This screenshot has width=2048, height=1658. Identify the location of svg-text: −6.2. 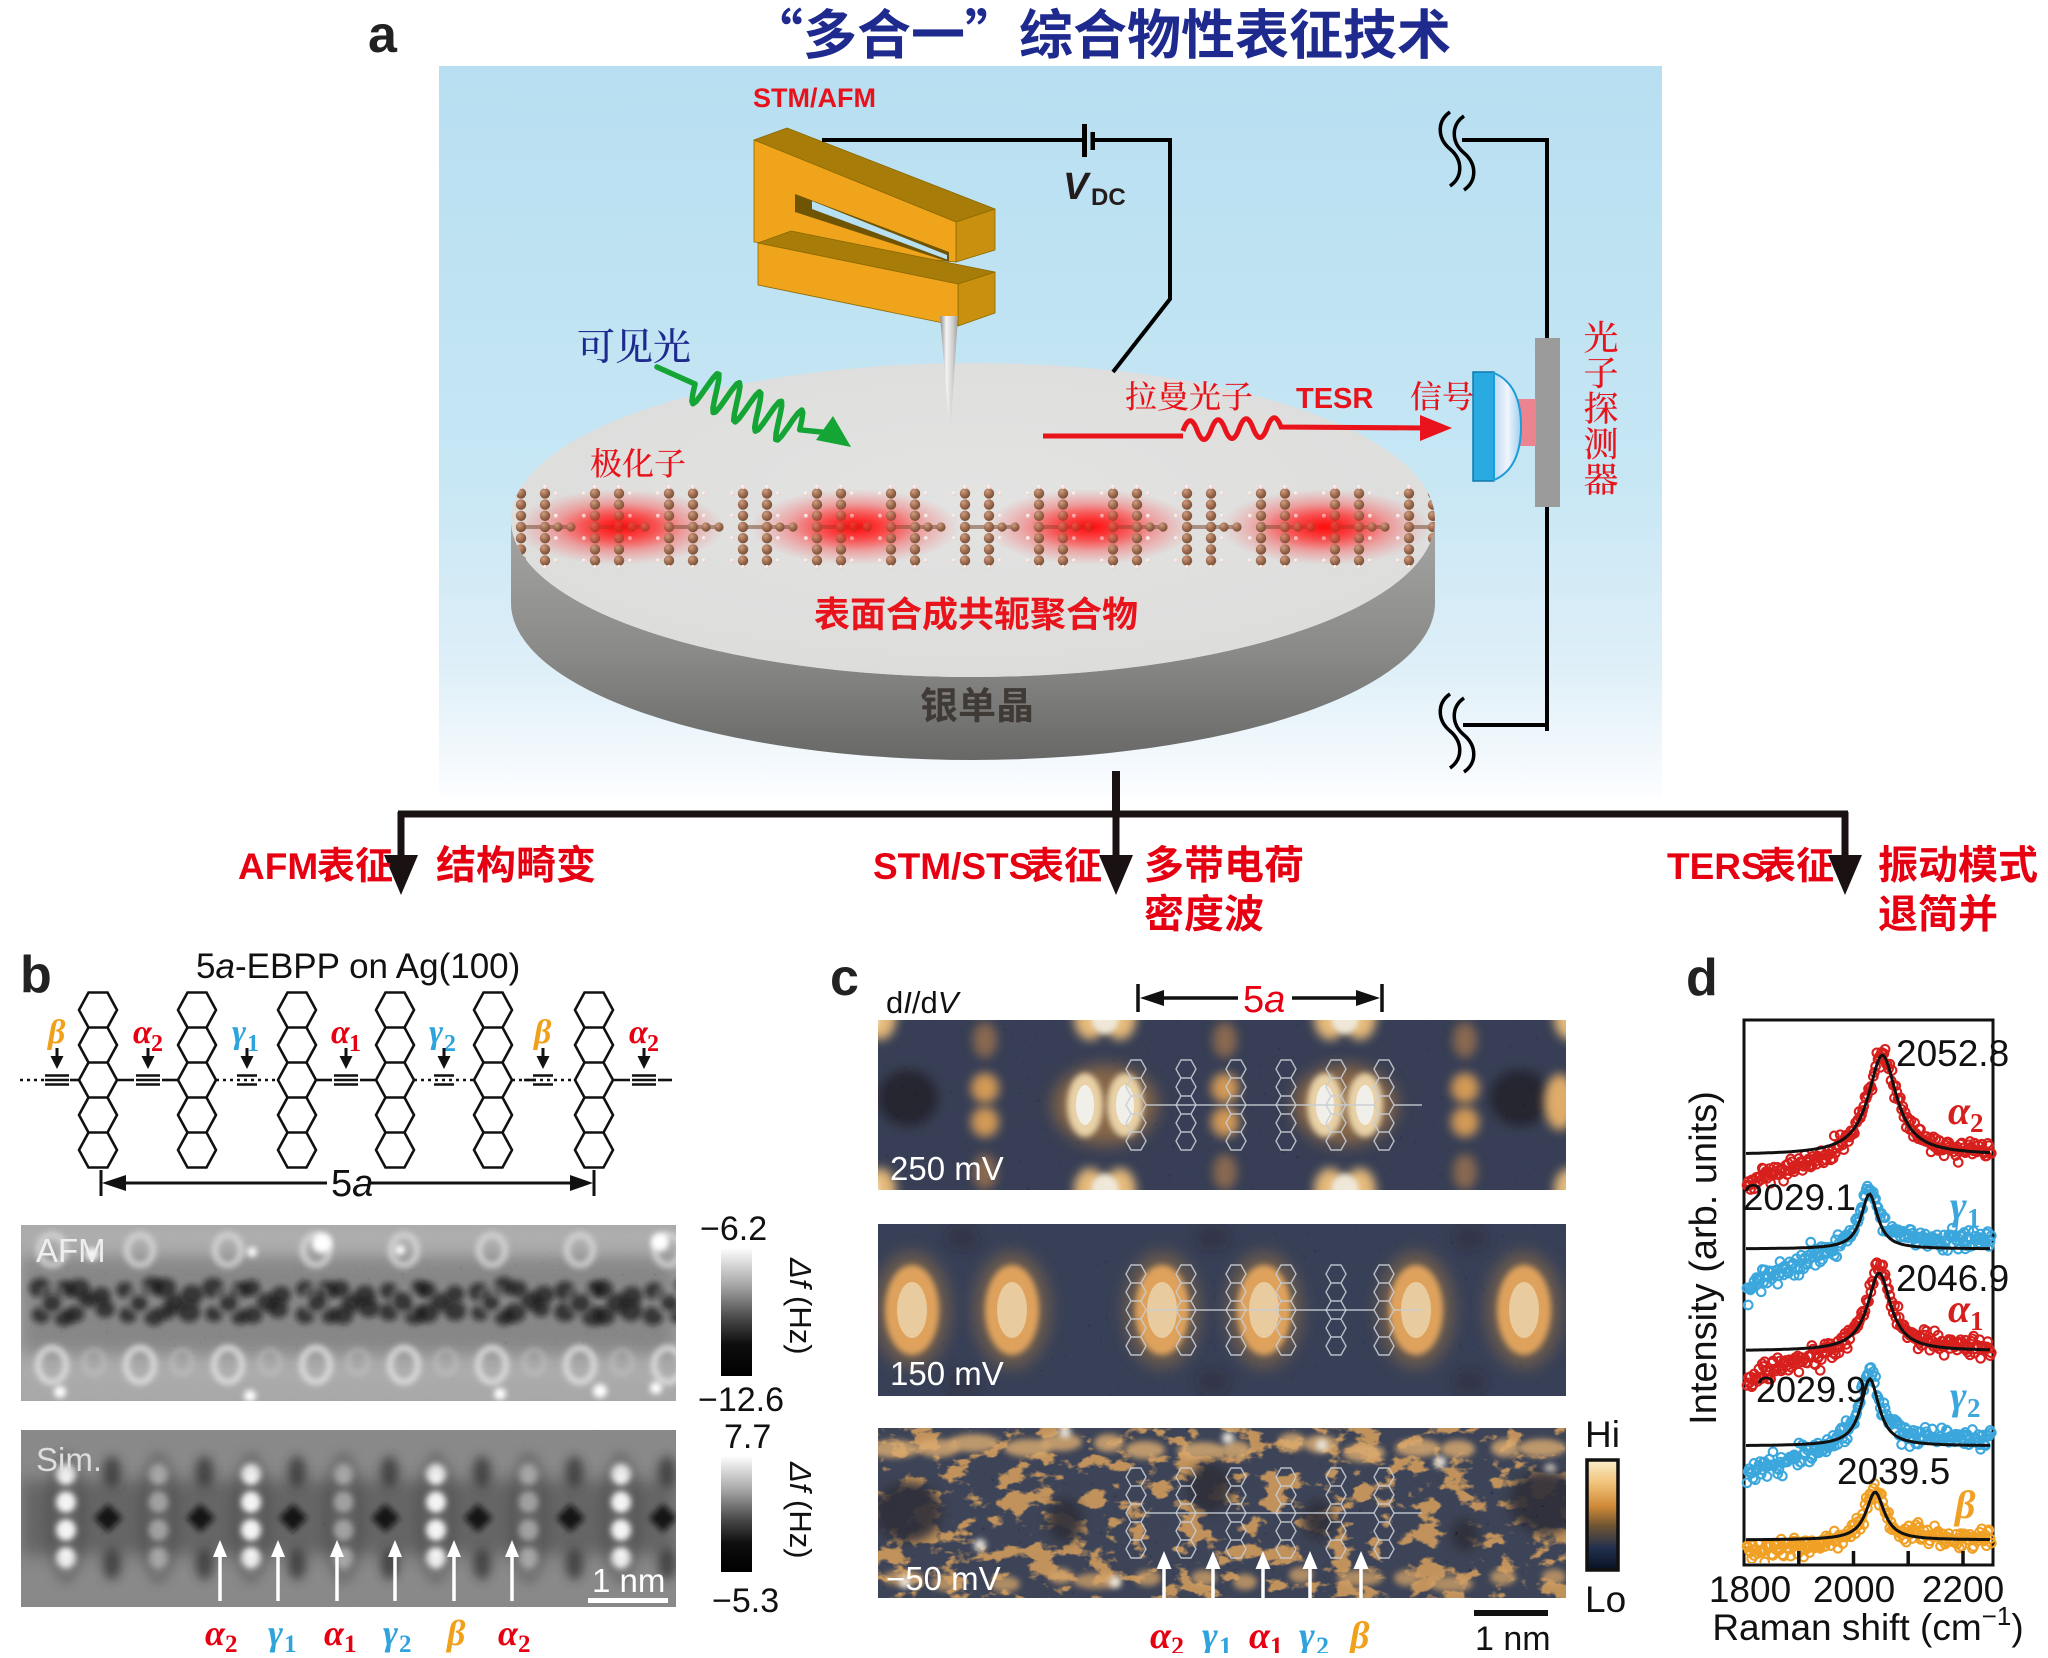
(733, 1229).